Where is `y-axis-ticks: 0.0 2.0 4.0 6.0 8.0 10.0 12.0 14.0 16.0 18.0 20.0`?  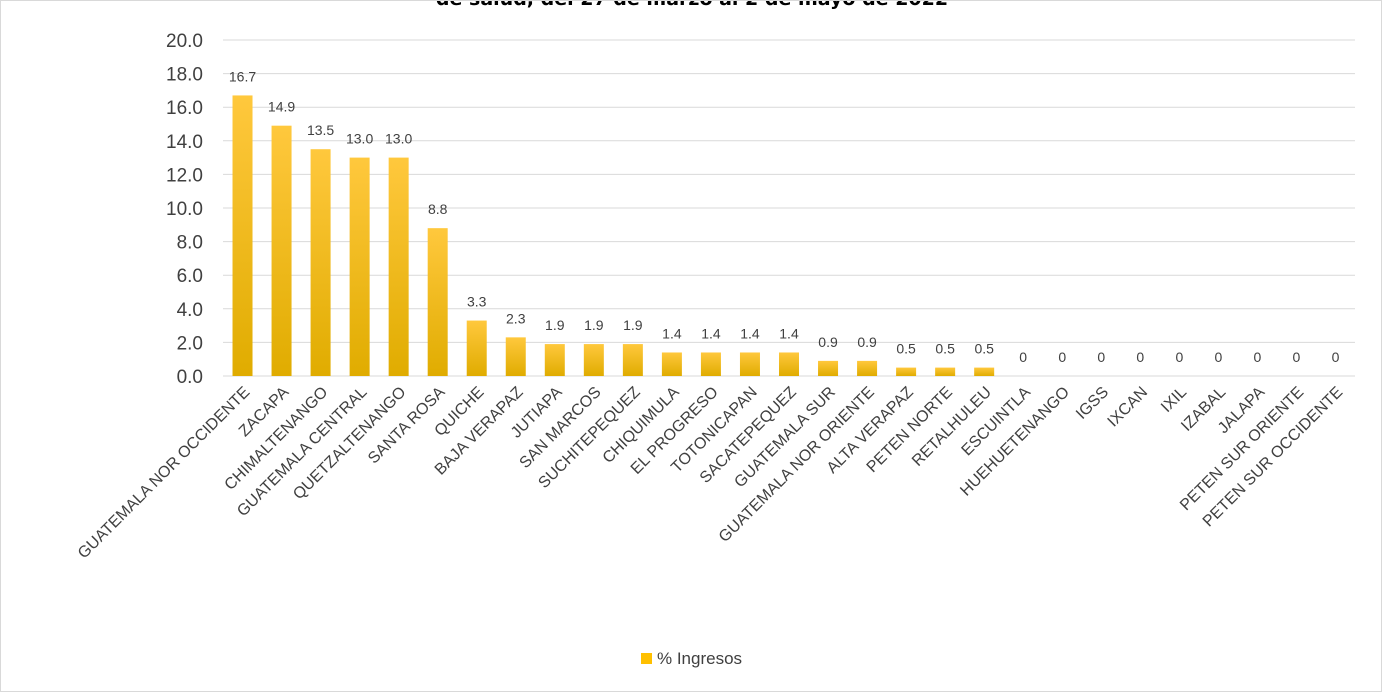 y-axis-ticks: 0.0 2.0 4.0 6.0 8.0 10.0 12.0 14.0 16.0 18.0 20.0 is located at coordinates (184, 209).